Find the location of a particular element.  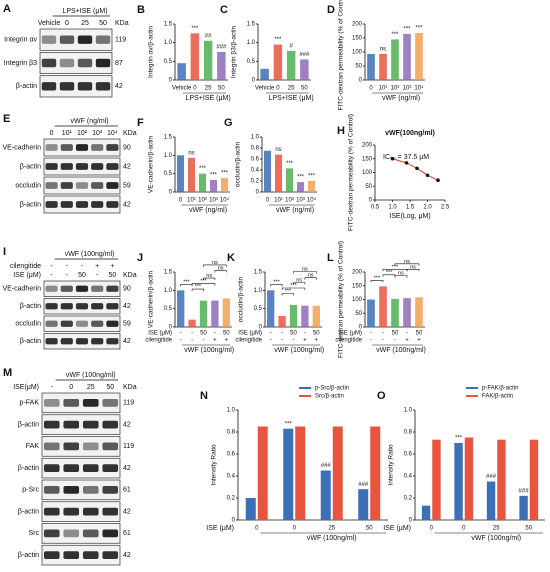

x-tick-label: 10³ is located at coordinates (407, 89).